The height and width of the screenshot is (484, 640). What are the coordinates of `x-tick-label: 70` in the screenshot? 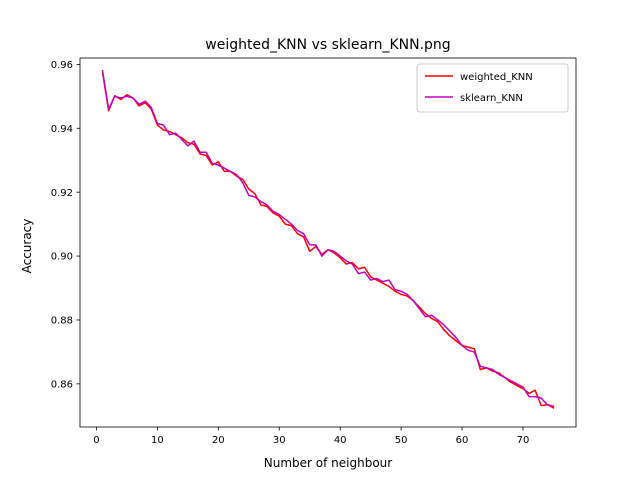 It's located at (523, 440).